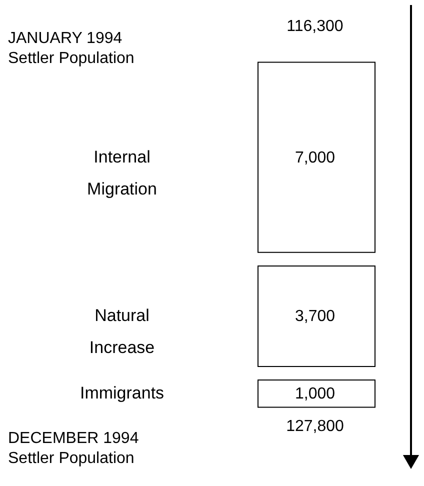  What do you see at coordinates (122, 393) in the screenshot?
I see `category-label: Immigrants` at bounding box center [122, 393].